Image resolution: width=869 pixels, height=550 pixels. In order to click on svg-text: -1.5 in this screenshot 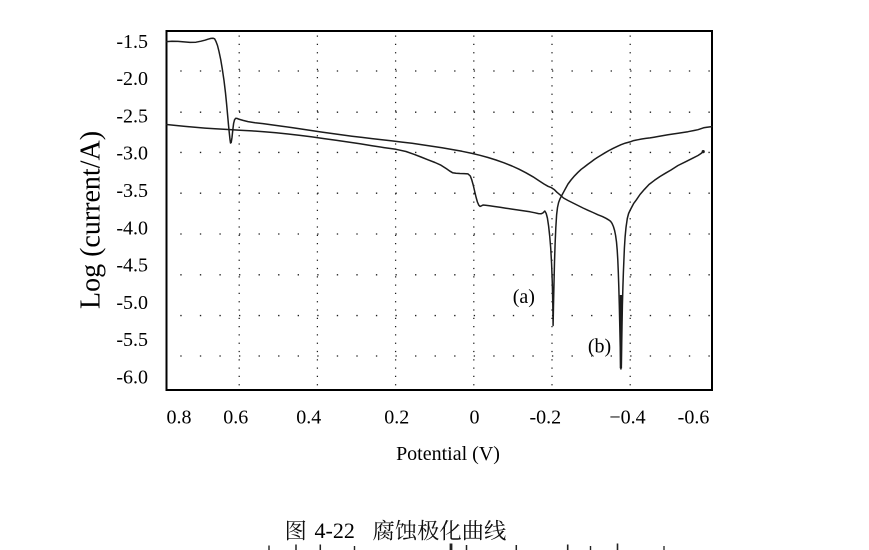, I will do `click(132, 42)`.